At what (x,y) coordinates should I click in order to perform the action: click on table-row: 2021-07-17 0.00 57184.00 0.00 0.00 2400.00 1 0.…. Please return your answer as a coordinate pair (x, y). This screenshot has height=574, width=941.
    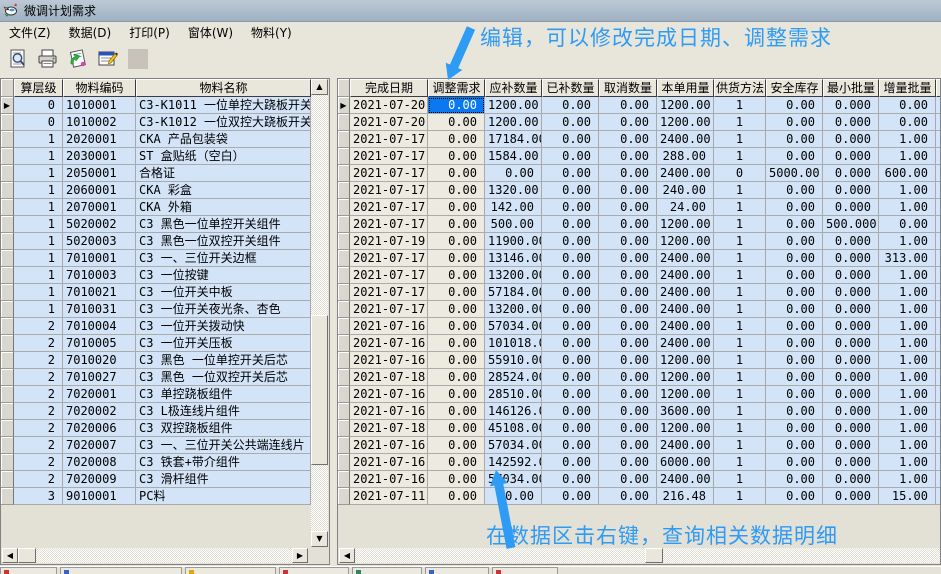
    Looking at the image, I should click on (639, 292).